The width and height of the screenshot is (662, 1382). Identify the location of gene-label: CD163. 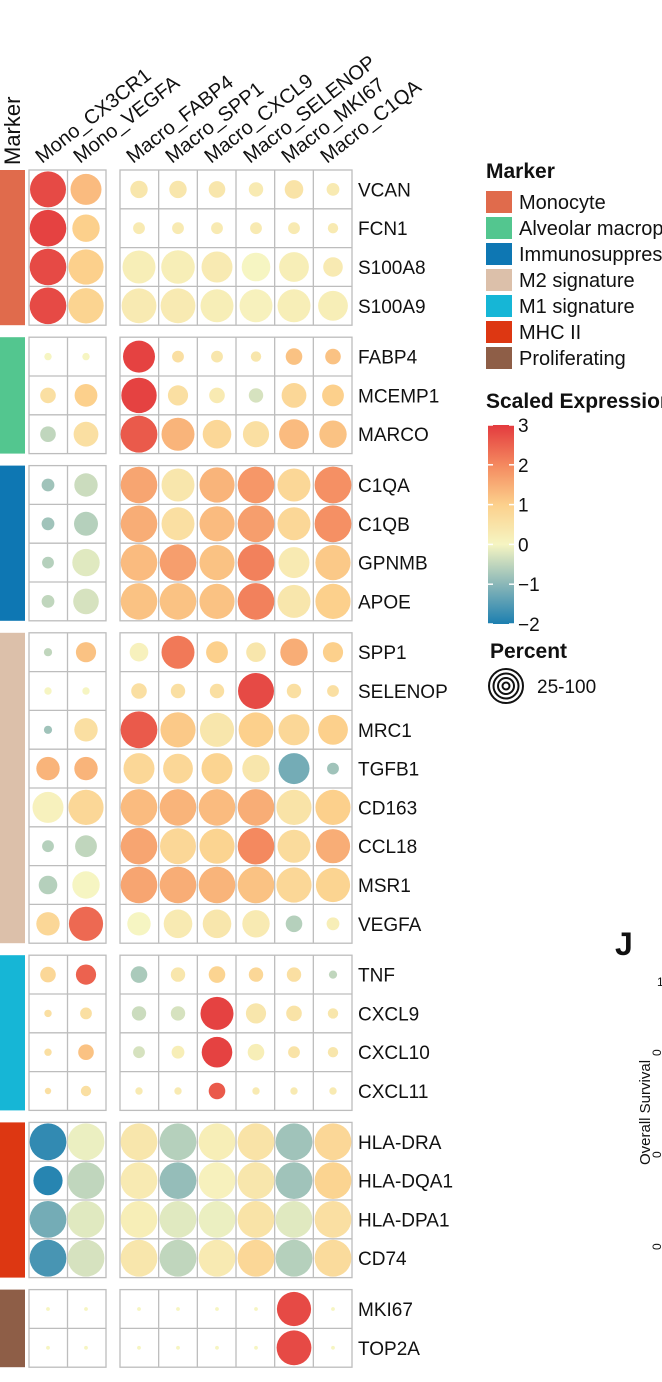
(387, 808).